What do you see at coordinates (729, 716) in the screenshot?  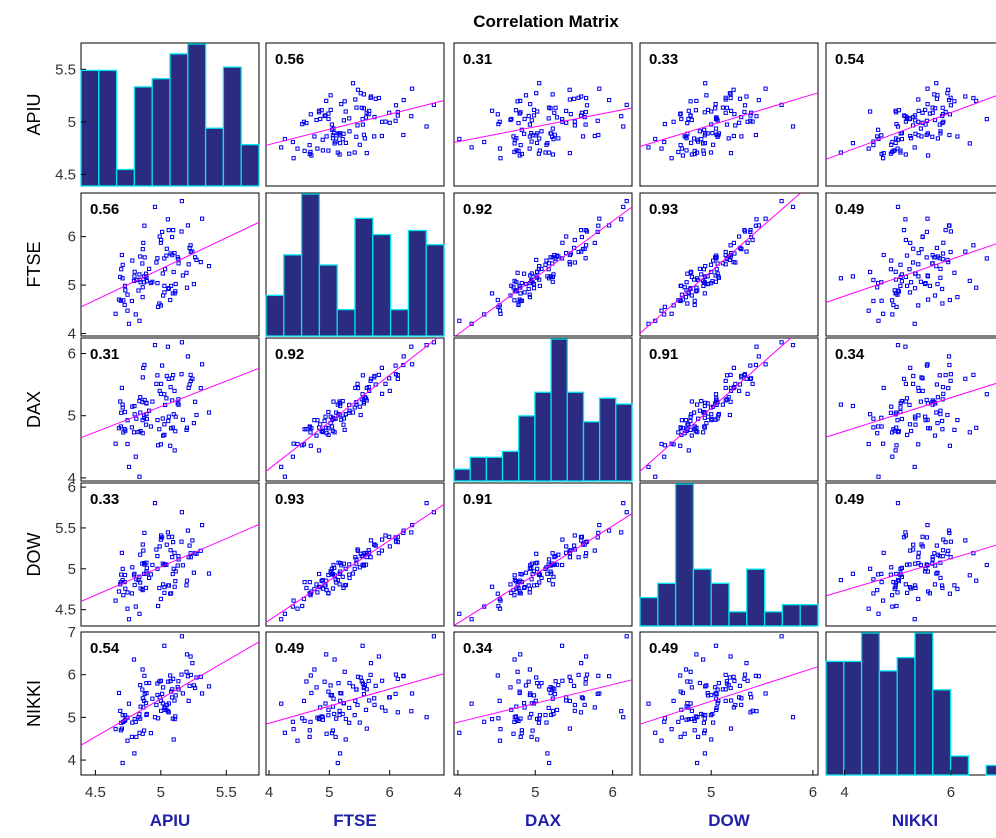 I see `panel-nikki-vs-dow: 0.49 5 6` at bounding box center [729, 716].